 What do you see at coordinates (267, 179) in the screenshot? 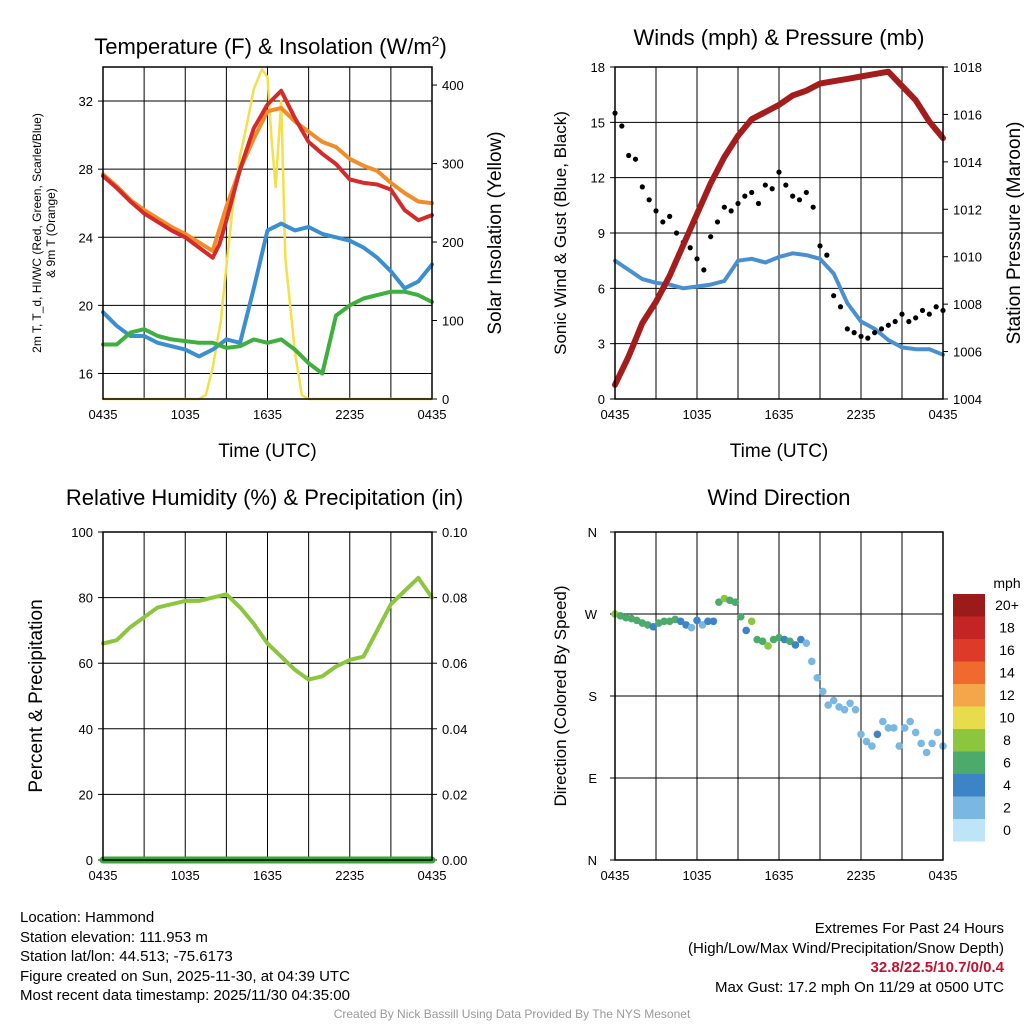
I see `temperature-9m-line` at bounding box center [267, 179].